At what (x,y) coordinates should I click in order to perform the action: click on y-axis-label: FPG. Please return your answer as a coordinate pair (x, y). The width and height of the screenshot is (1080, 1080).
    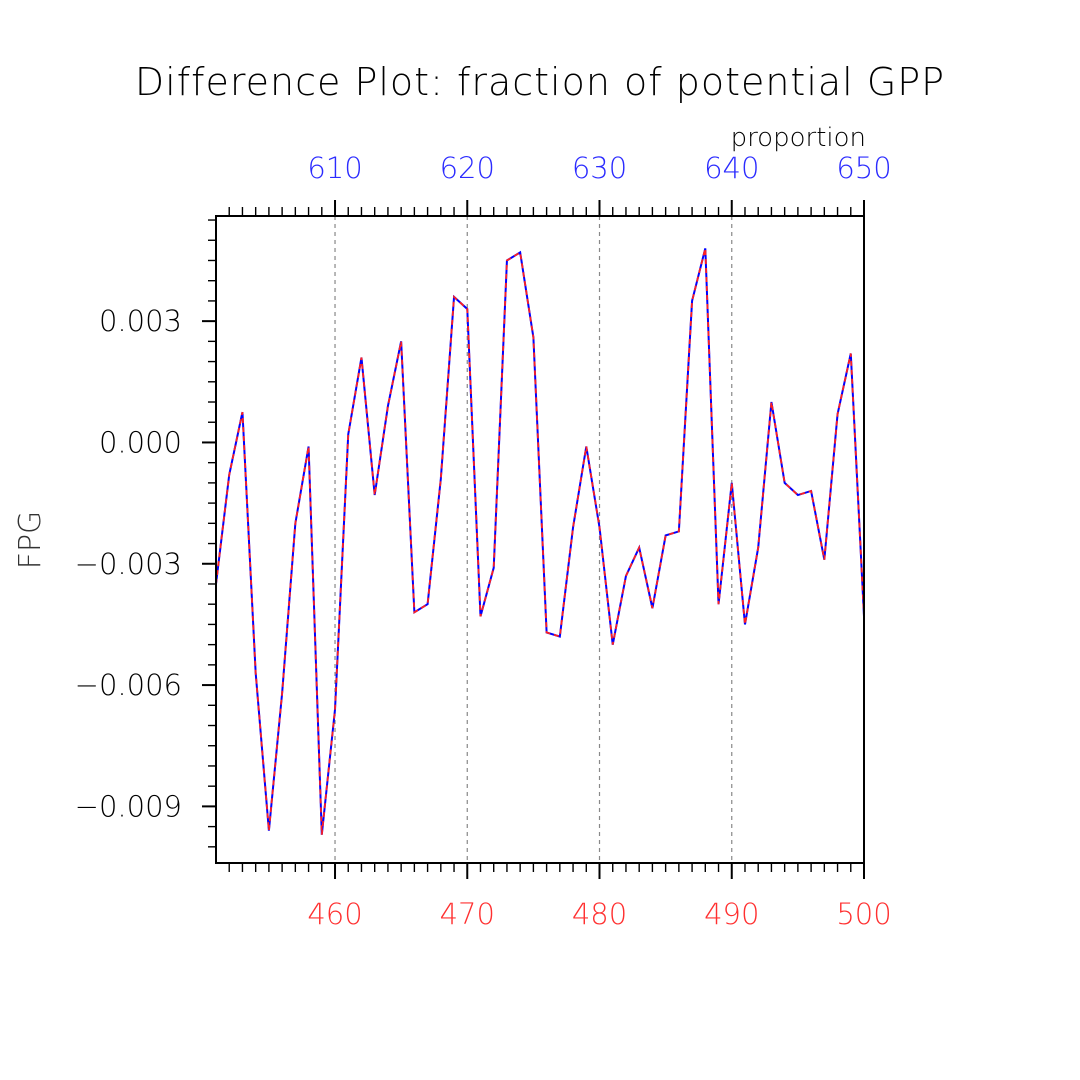
    Looking at the image, I should click on (30, 540).